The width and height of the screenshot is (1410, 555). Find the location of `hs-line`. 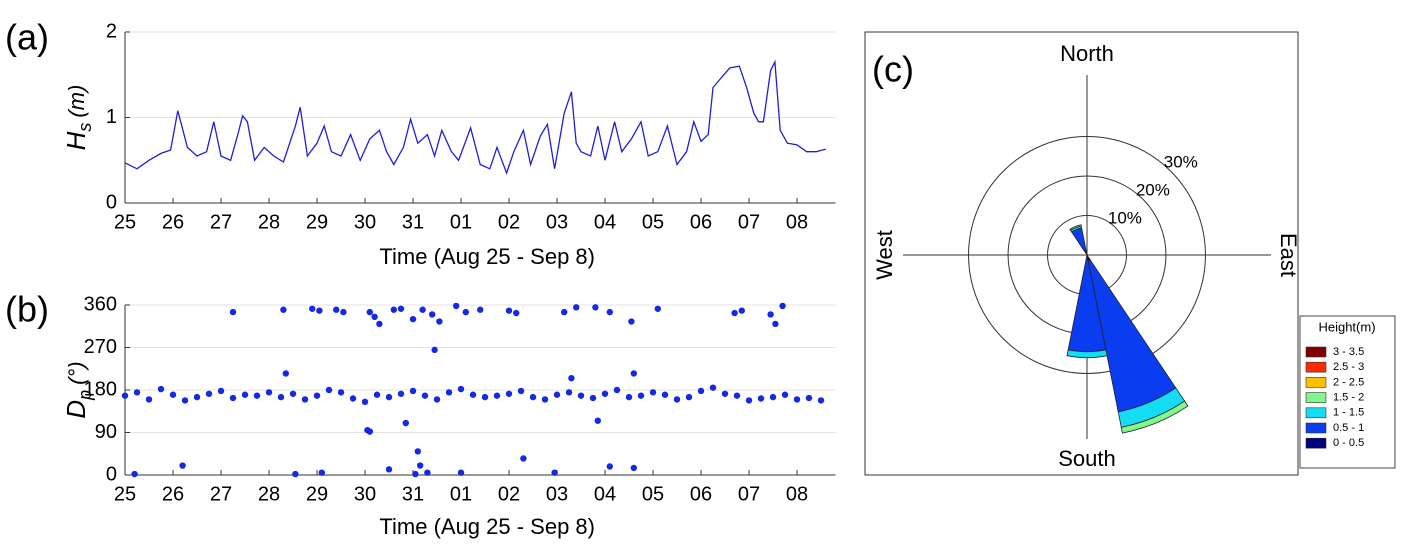

hs-line is located at coordinates (475, 117).